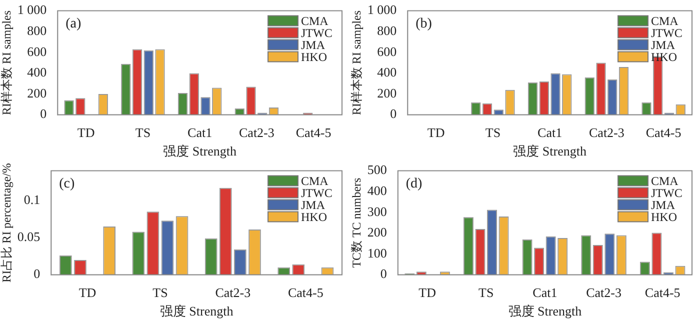  I want to click on y-tick-label: 500, so click(377, 170).